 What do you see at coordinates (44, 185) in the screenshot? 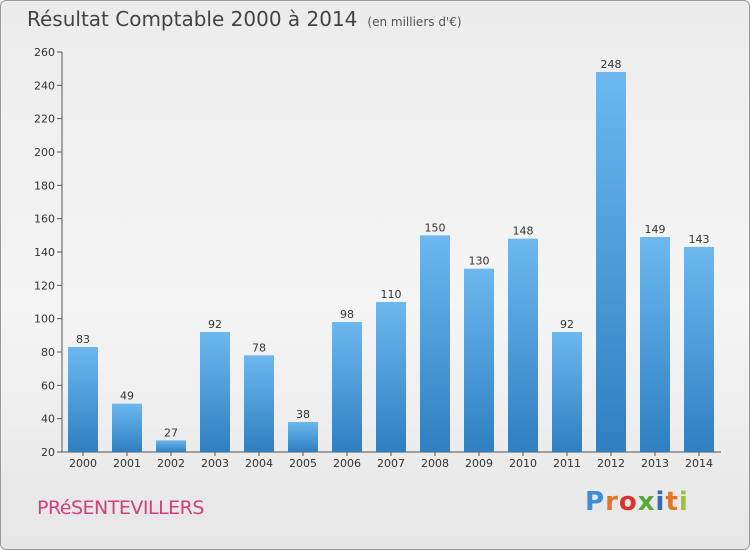
I see `y-tick-label: 180` at bounding box center [44, 185].